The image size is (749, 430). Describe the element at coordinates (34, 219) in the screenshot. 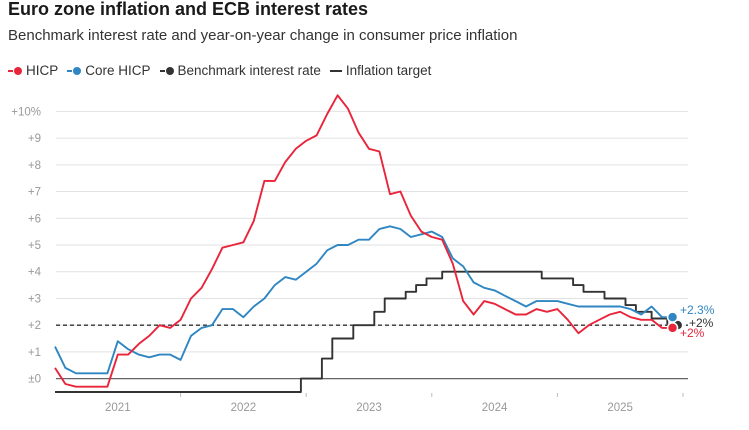

I see `y-tick-label: +6` at that location.